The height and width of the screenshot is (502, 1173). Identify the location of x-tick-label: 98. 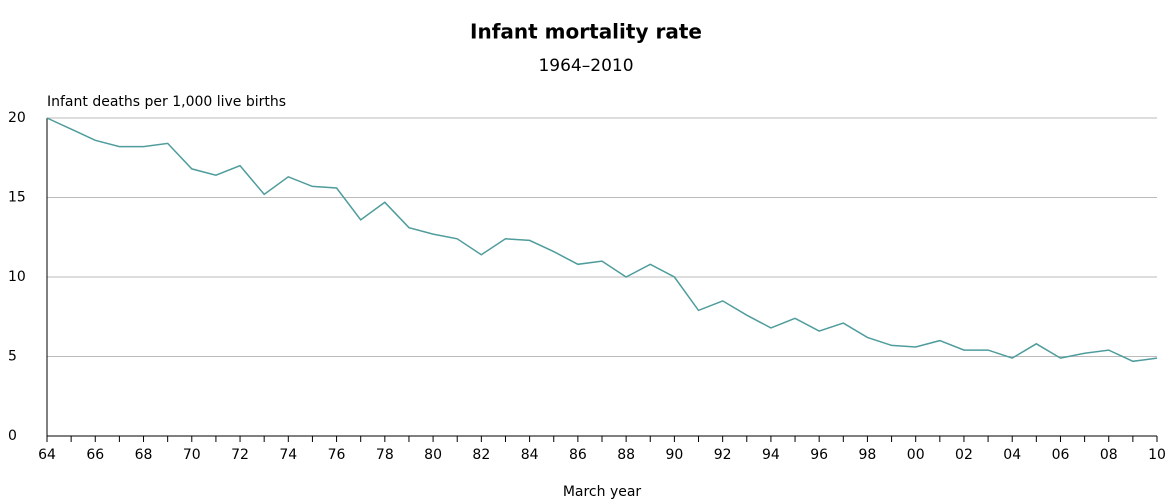
(868, 455).